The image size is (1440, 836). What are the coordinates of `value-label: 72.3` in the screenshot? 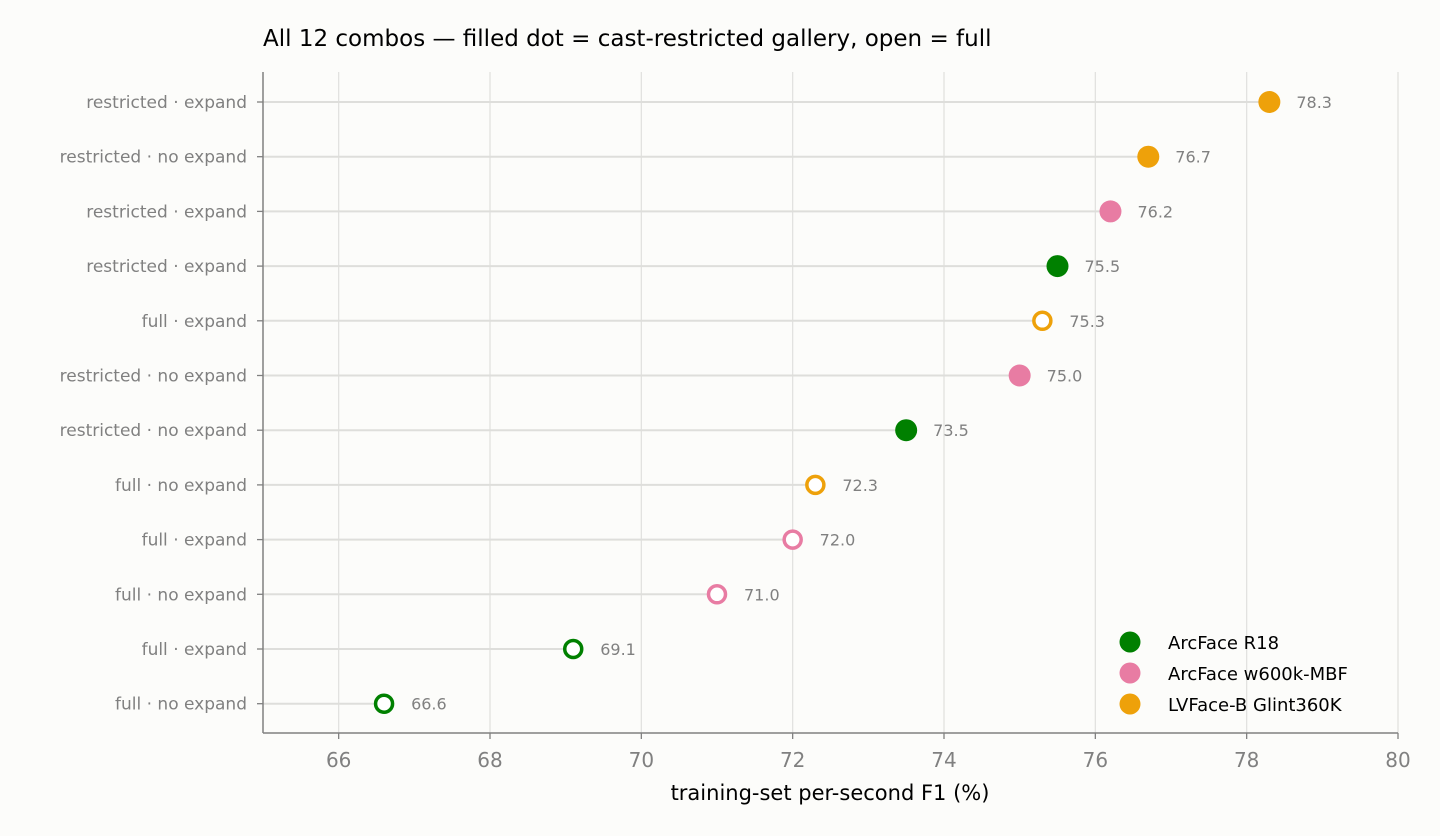 It's located at (860, 485).